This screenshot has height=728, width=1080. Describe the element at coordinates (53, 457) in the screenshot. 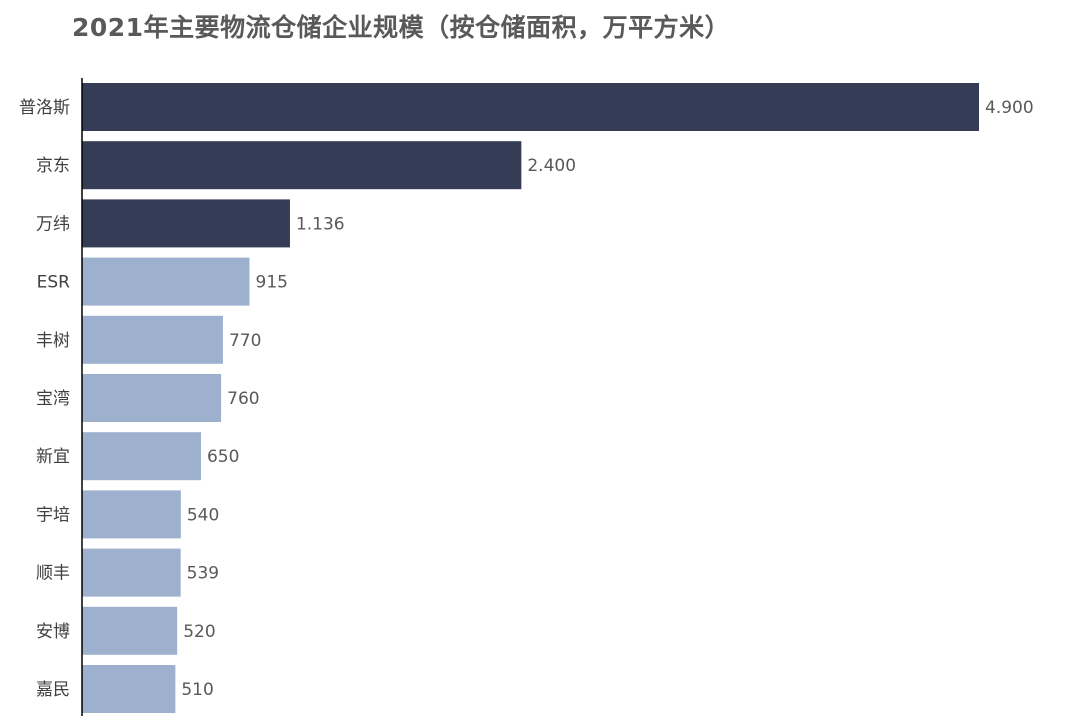

I see `category-label-6: 新宜` at that location.